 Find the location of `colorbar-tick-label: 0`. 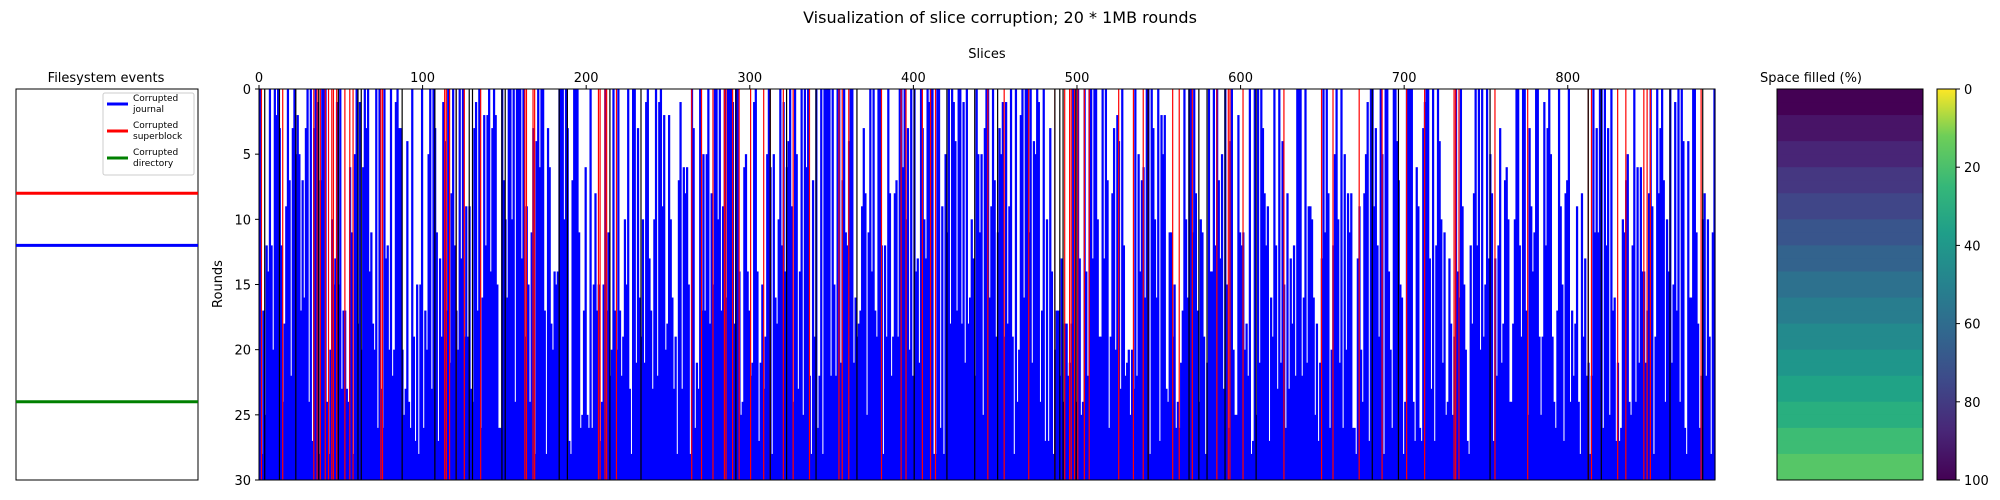

colorbar-tick-label: 0 is located at coordinates (1968, 90).